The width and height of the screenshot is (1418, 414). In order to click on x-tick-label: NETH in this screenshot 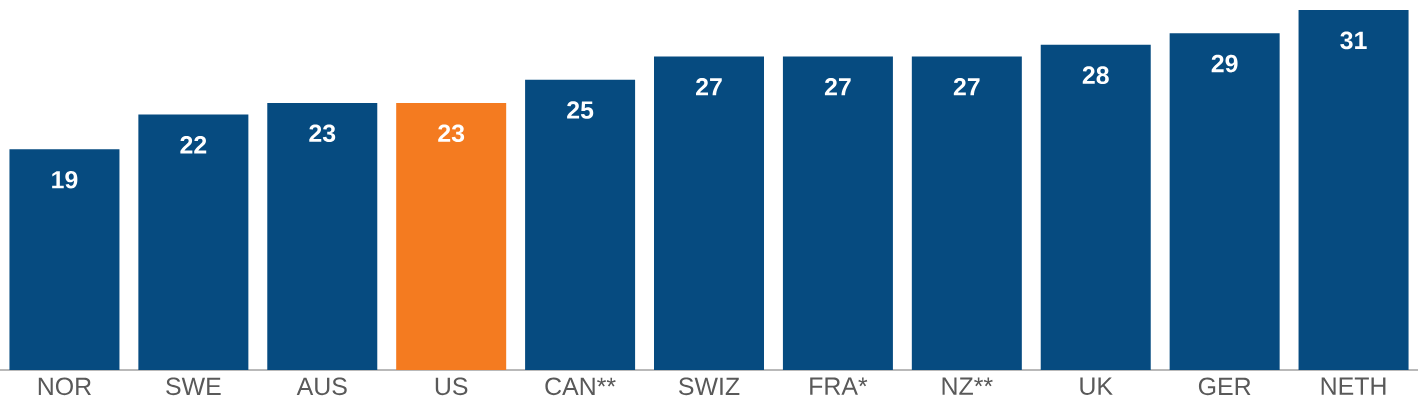, I will do `click(1353, 386)`.